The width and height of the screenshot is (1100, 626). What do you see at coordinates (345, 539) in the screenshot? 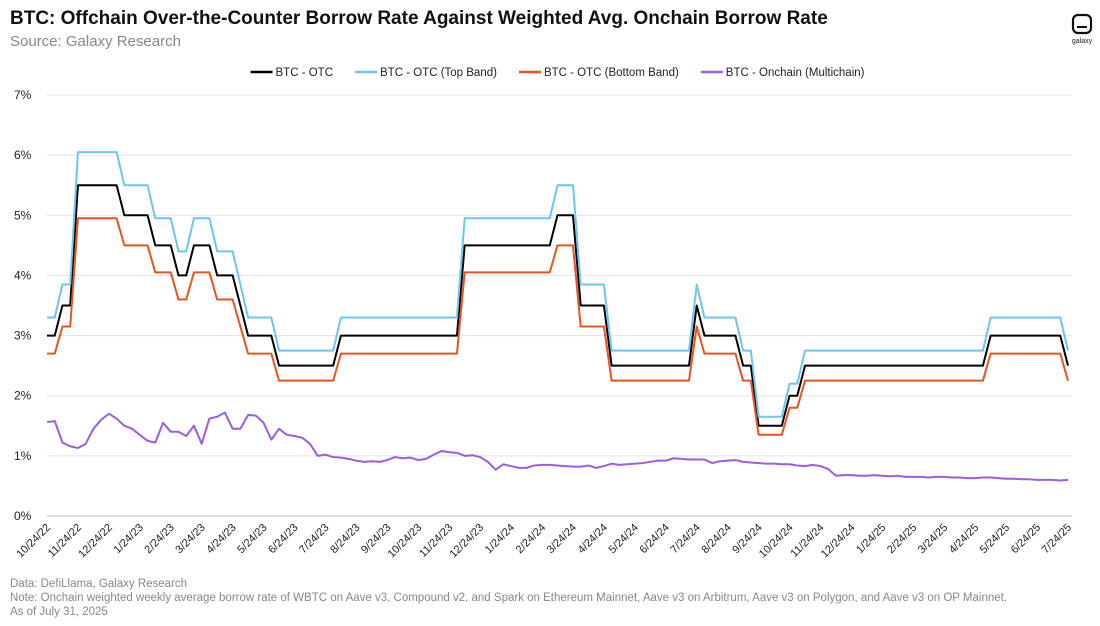
I see `x-tick-label: 8/24/23` at bounding box center [345, 539].